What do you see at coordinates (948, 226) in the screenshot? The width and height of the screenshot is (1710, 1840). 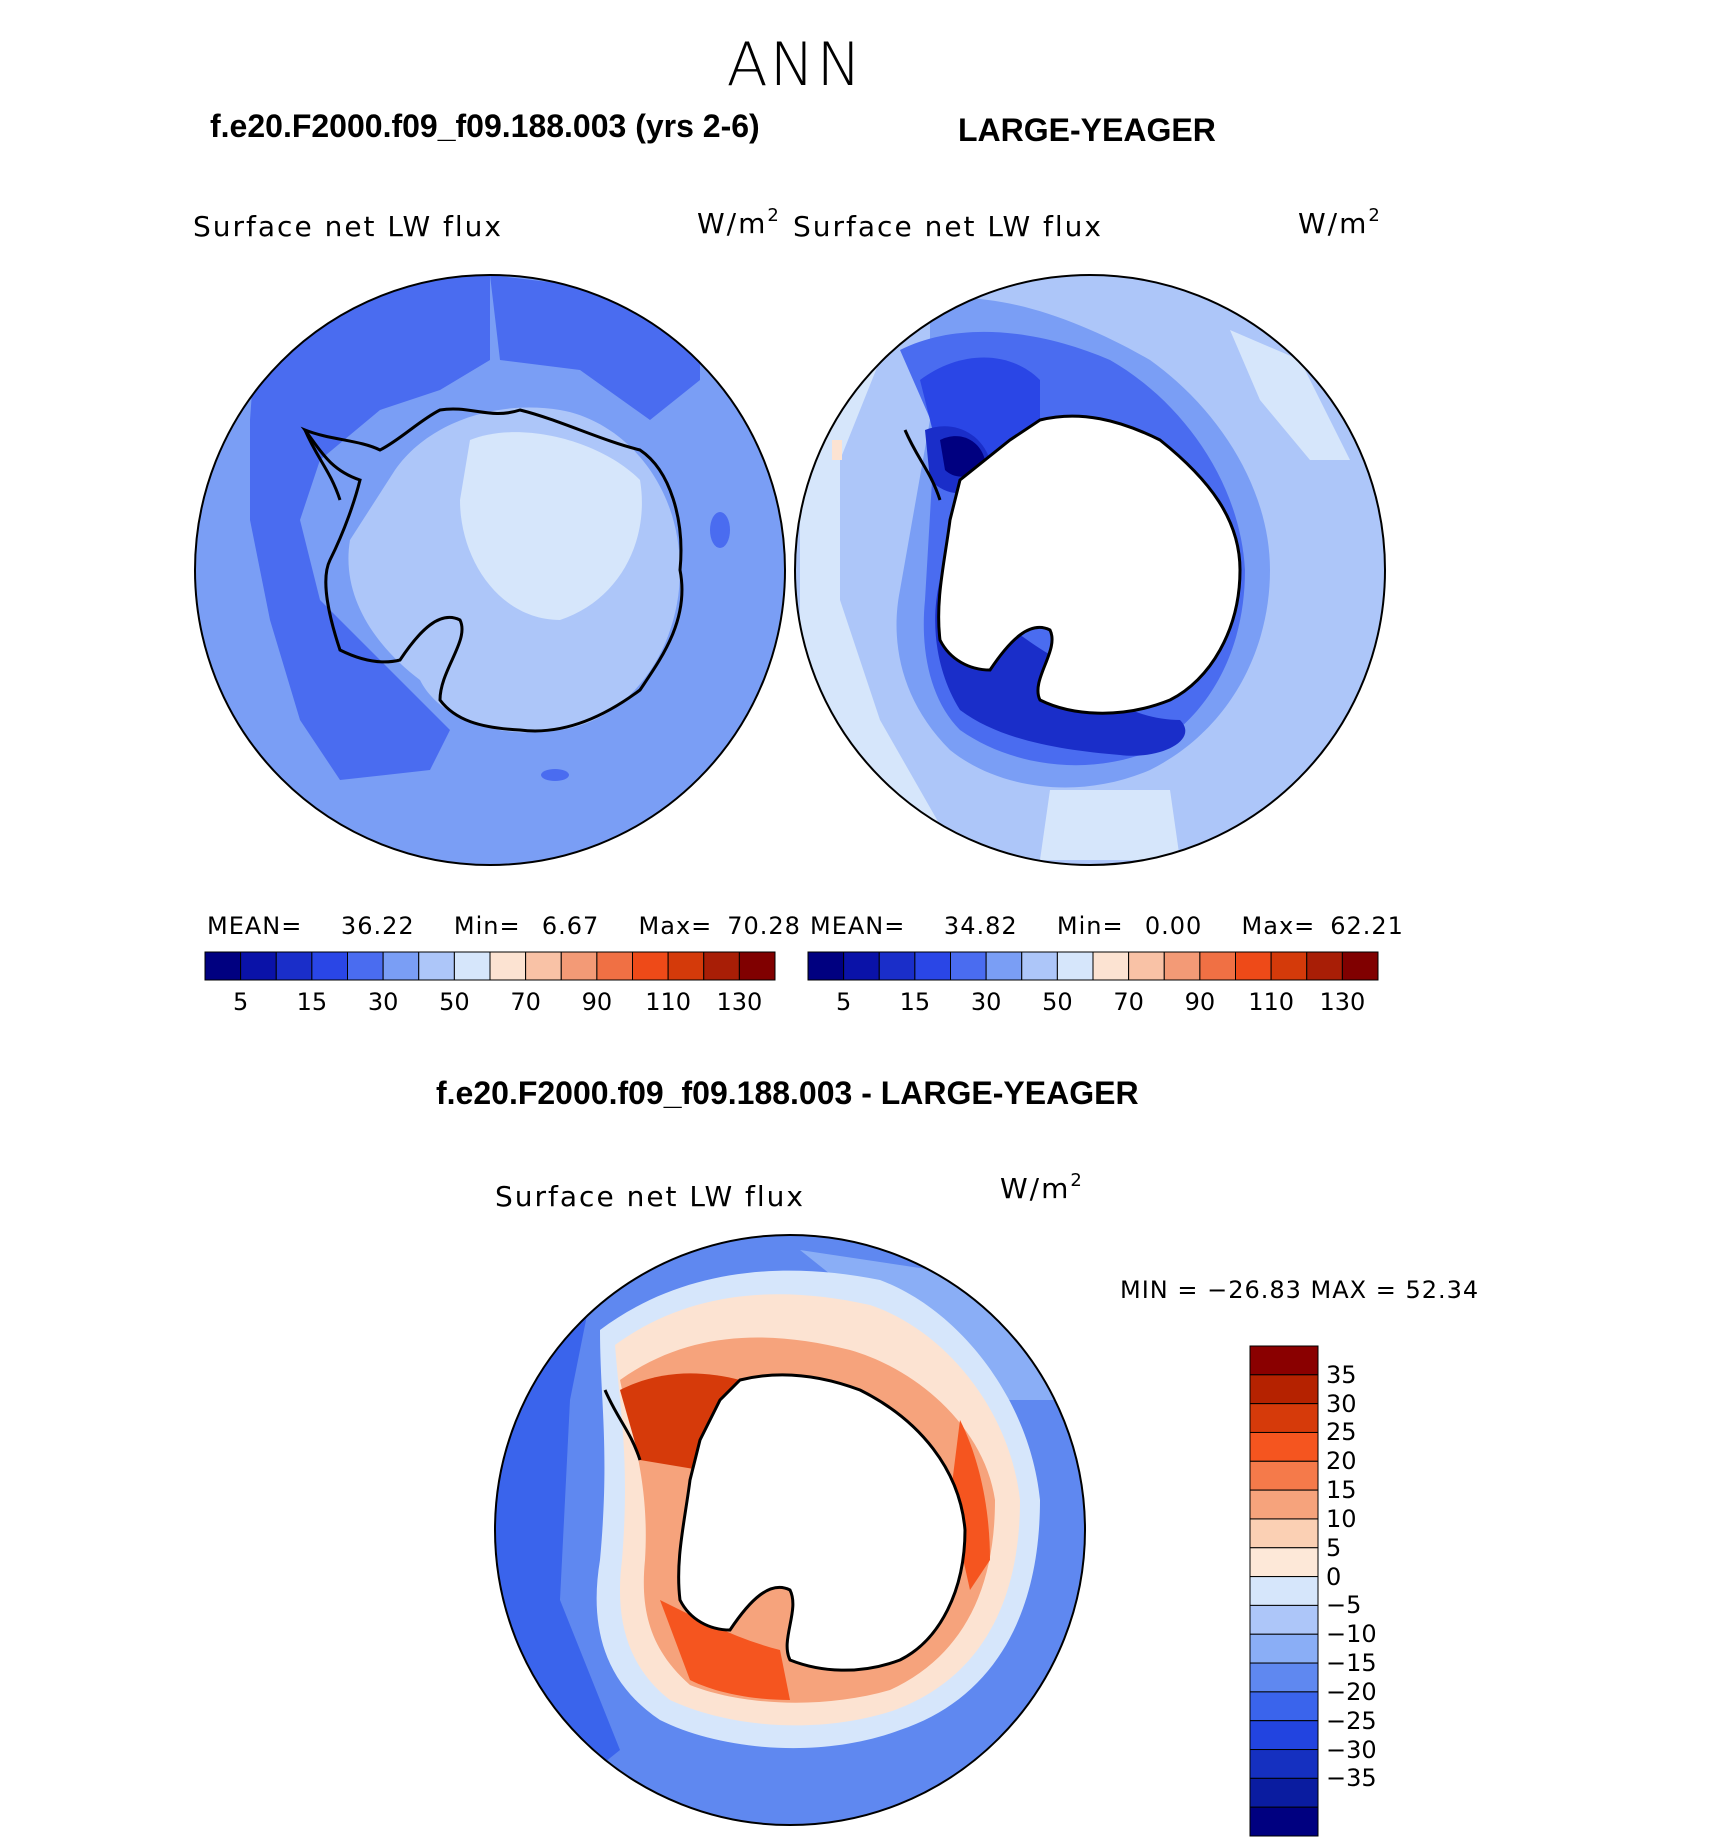 I see `obs-variable-label: Surface net LW flux` at bounding box center [948, 226].